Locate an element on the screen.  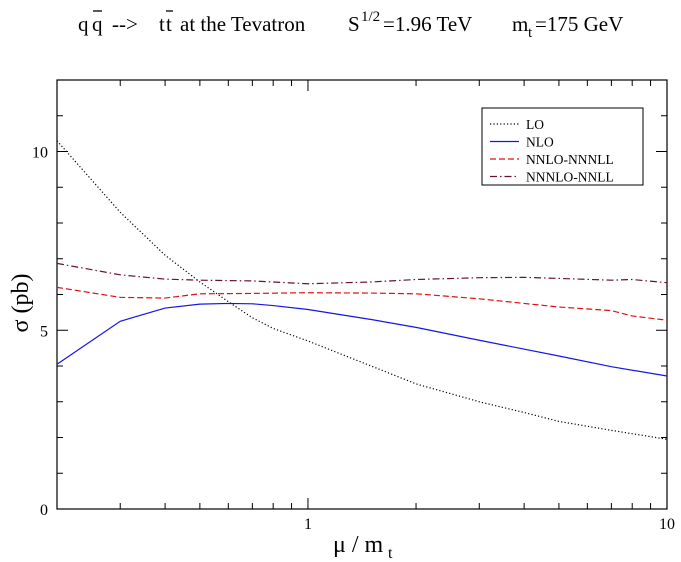
legend-label-nnnlo-nnll: NNNLO-NNLL is located at coordinates (570, 177).